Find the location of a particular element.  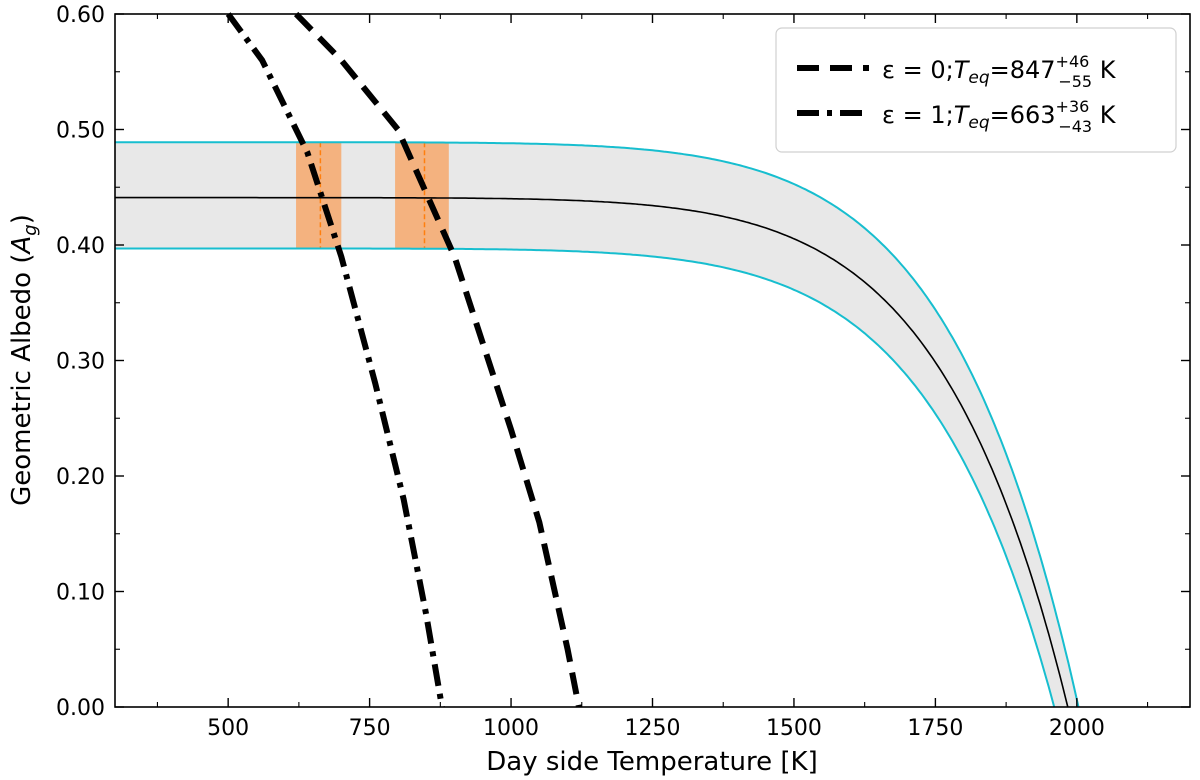

x-tick-label: 1250 is located at coordinates (653, 728).